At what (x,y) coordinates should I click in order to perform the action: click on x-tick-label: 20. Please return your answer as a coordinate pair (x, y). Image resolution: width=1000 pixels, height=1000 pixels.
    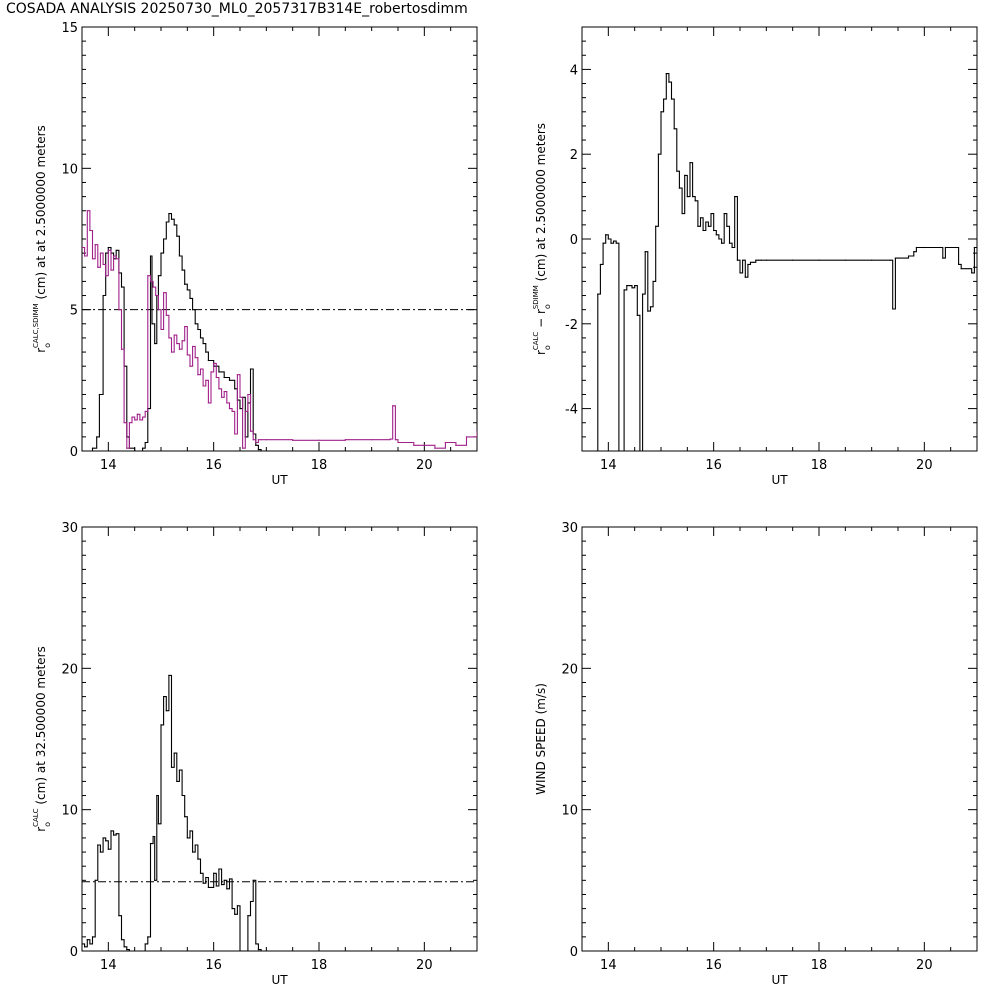
    Looking at the image, I should click on (424, 965).